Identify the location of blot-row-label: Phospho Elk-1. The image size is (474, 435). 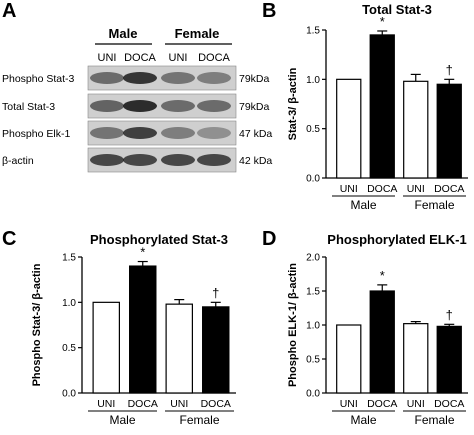
(36, 134).